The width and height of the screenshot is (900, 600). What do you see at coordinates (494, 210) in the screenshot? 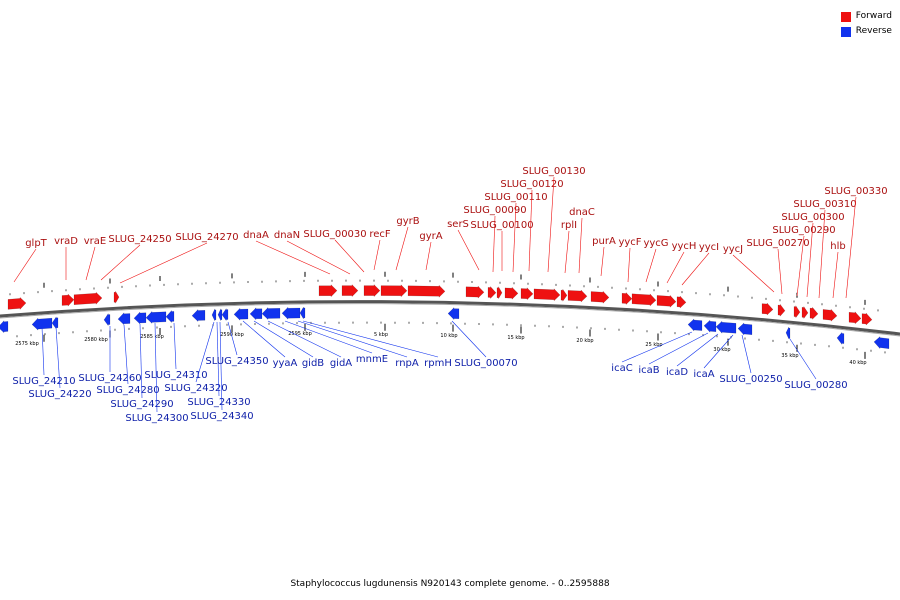
I see `forward-label-slug-00090: SLUG_00090` at bounding box center [494, 210].